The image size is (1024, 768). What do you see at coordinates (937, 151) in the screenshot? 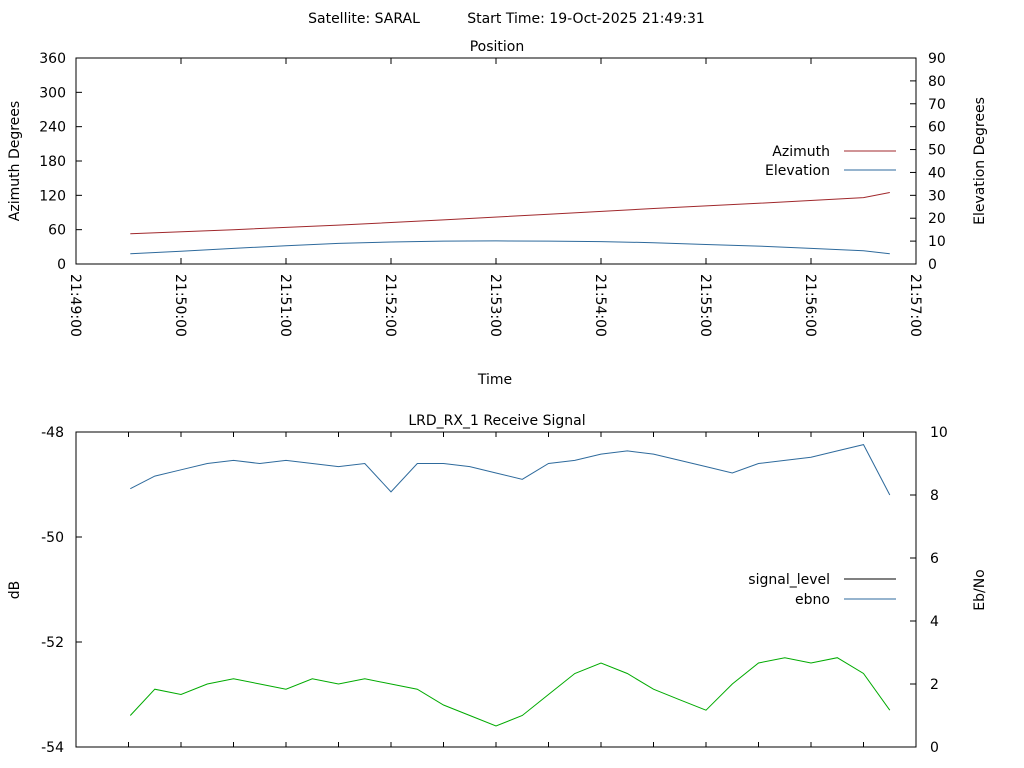
I see `elevation-tick-label: 50` at bounding box center [937, 151].